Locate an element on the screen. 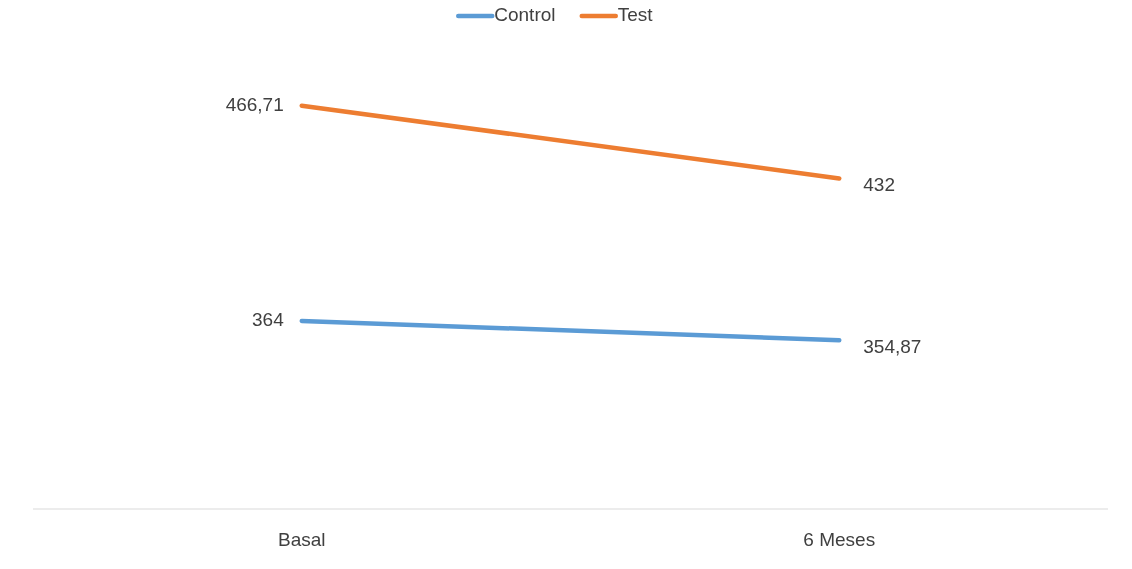 This screenshot has height=569, width=1132. x-tick-label: Basal is located at coordinates (301, 540).